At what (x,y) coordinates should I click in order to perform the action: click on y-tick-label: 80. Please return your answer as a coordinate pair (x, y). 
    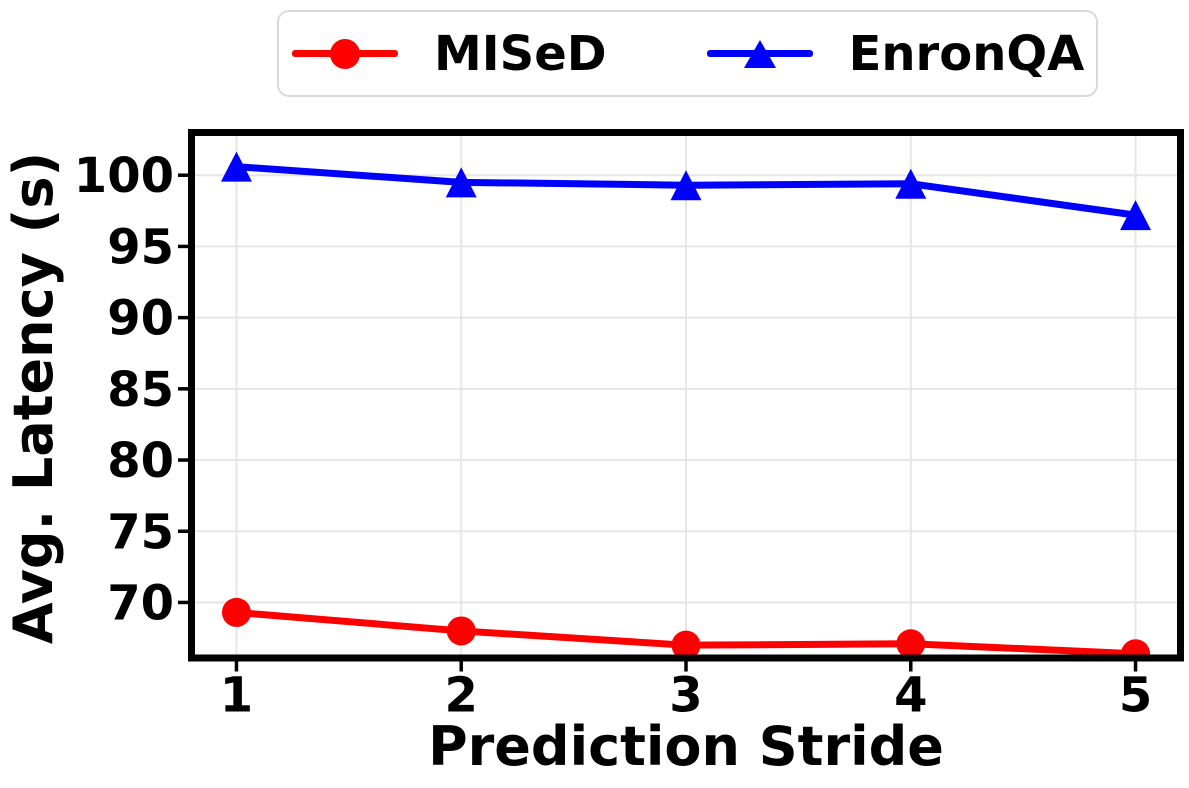
    Looking at the image, I should click on (140, 461).